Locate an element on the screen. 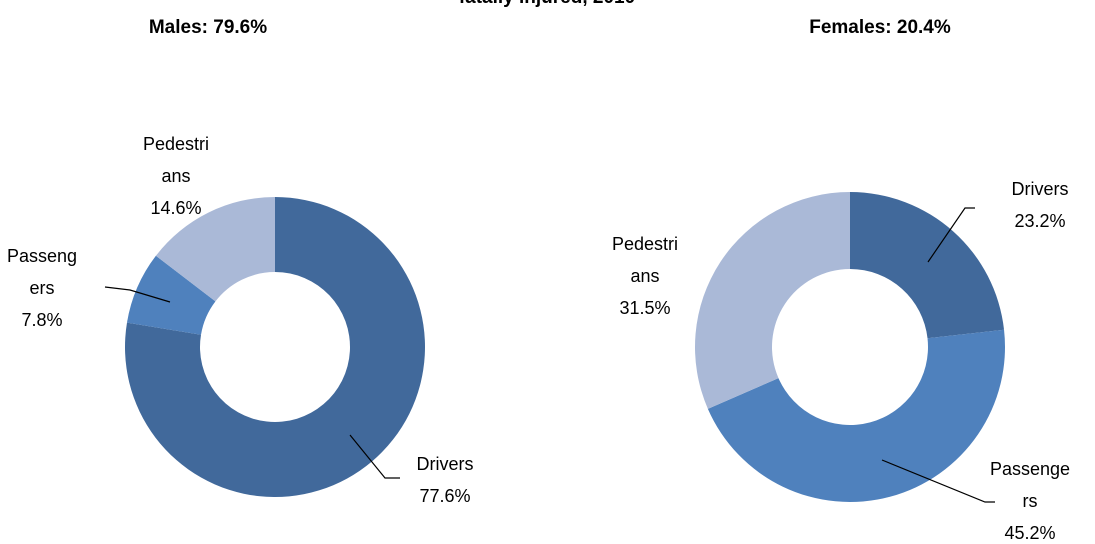 This screenshot has height=544, width=1095. slice-value-label: 14.6% is located at coordinates (175, 208).